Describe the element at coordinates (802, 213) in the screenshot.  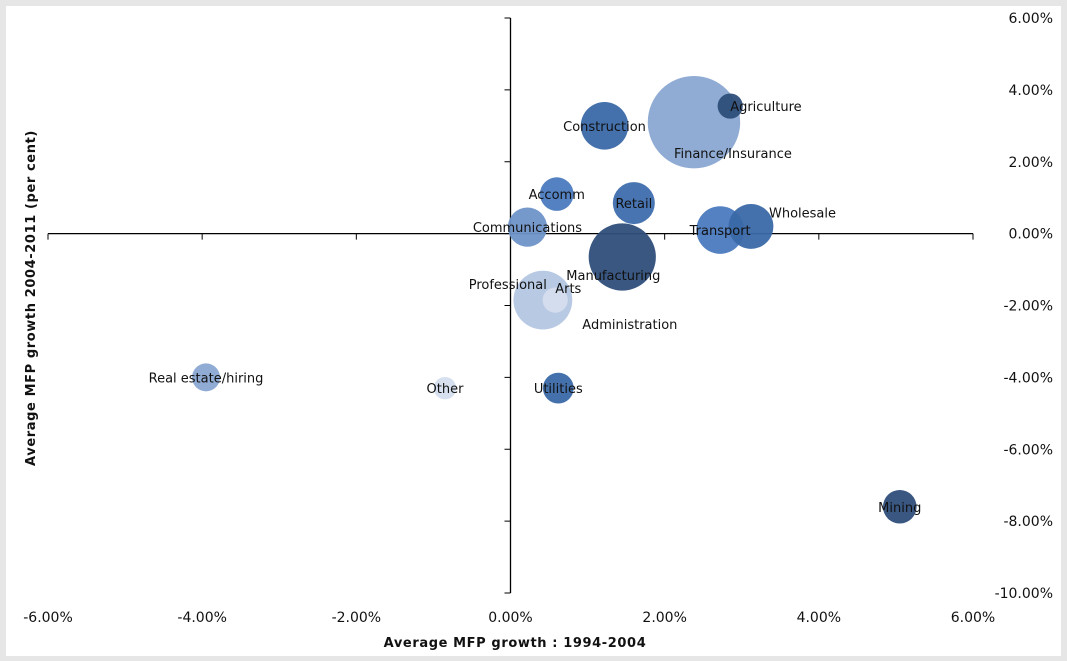
I see `bubble-label: Wholesale` at that location.